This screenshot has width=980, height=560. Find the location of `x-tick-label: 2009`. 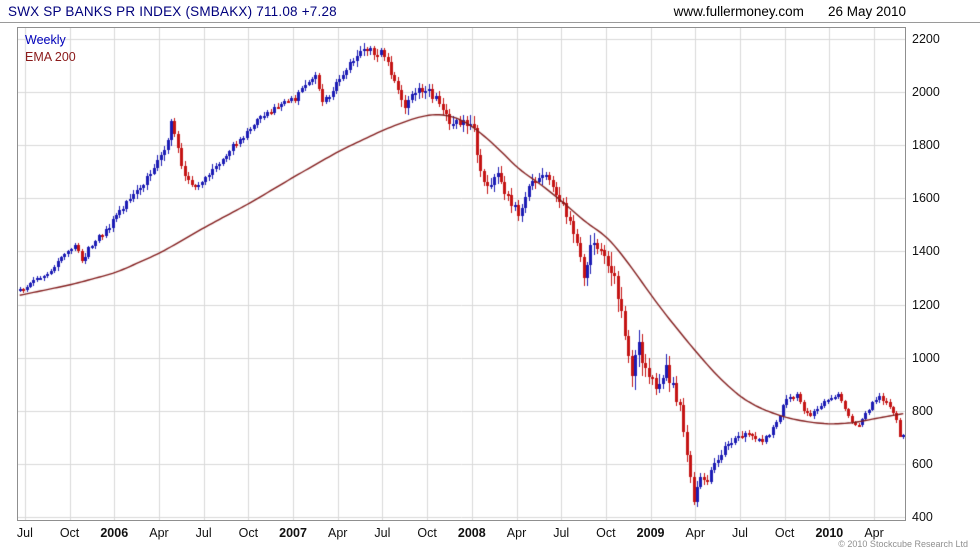

x-tick-label: 2009 is located at coordinates (650, 533).